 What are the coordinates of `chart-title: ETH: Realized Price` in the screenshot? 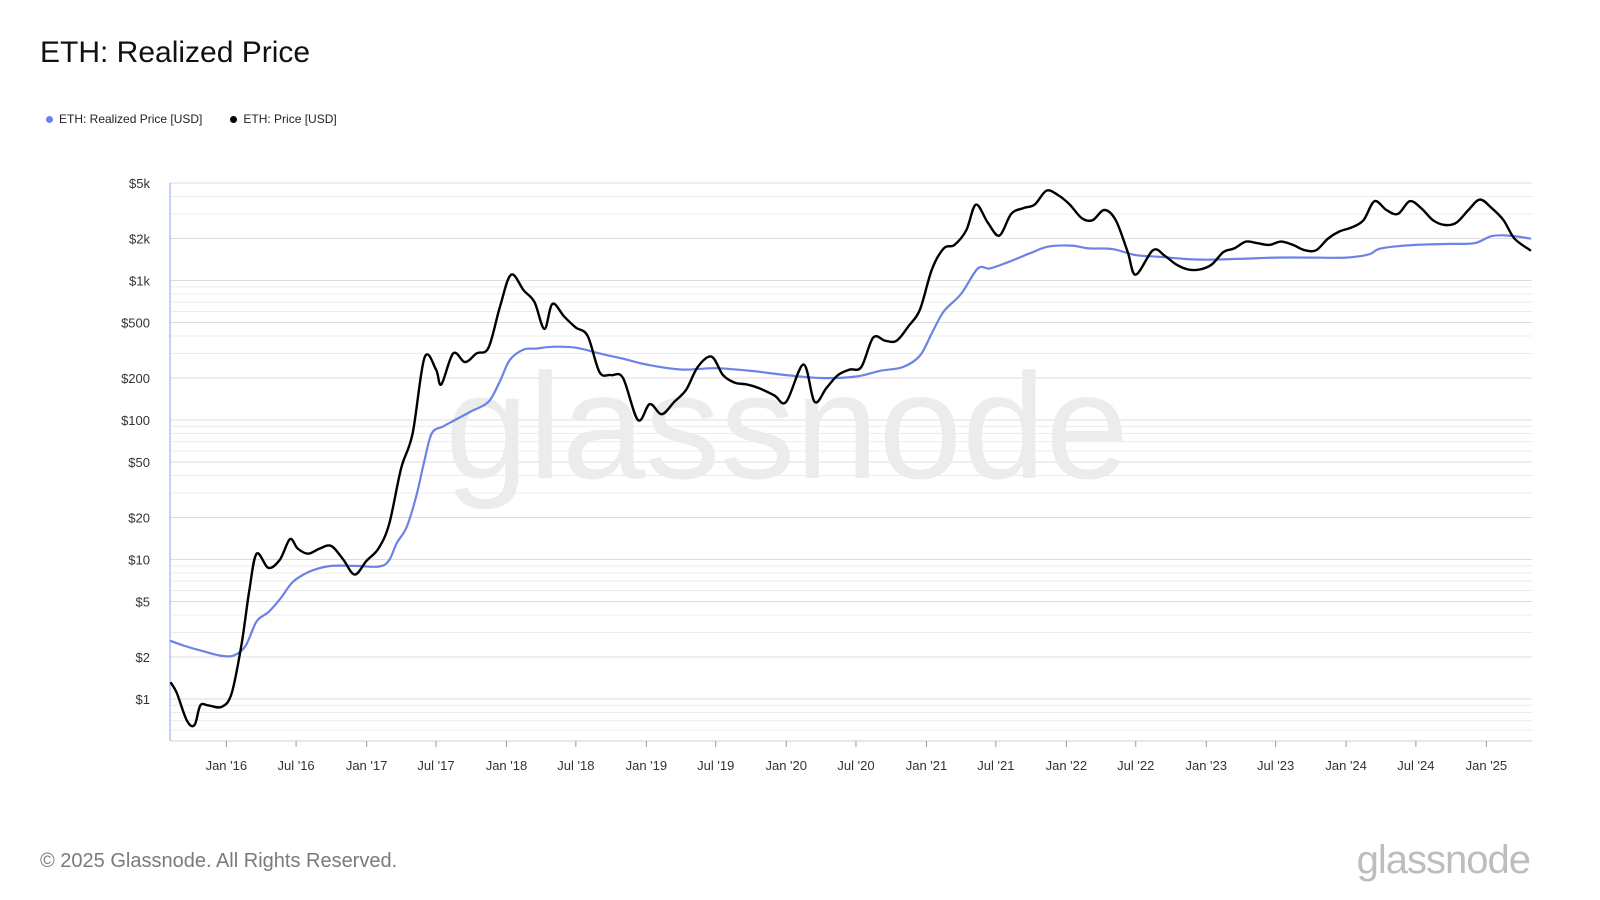 It's located at (175, 52).